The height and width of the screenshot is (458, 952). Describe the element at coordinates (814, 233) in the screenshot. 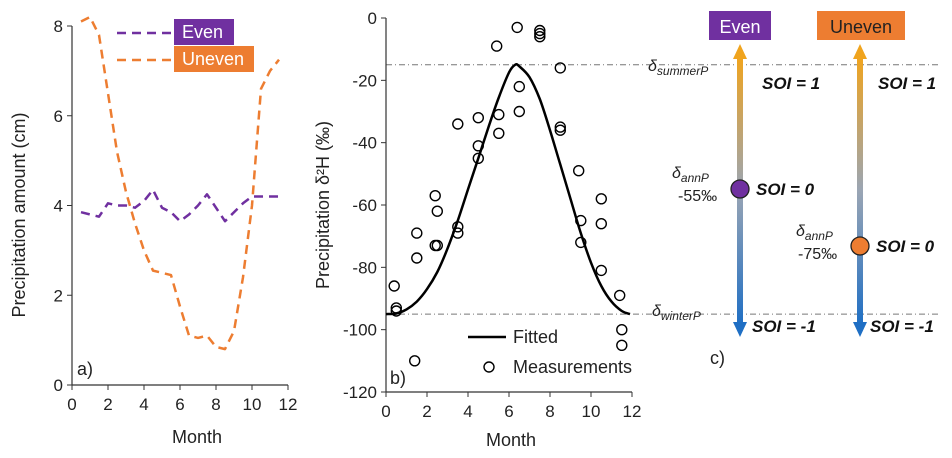

I see `uneven-delta-label: δannP` at that location.